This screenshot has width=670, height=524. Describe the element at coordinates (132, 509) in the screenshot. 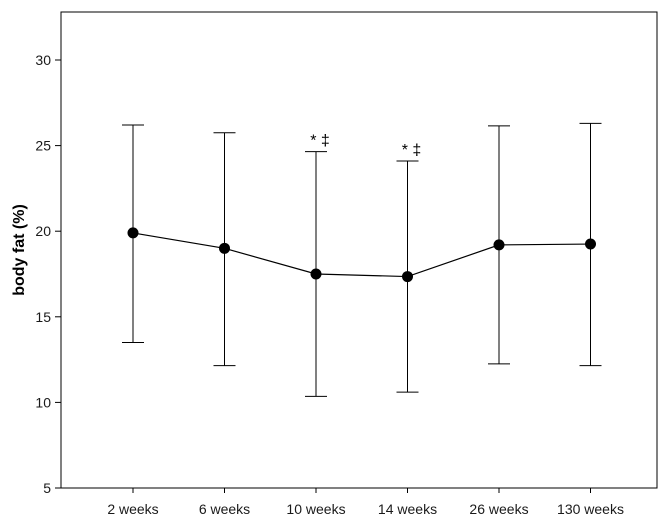

I see `x-tick-label: 2 weeks` at that location.